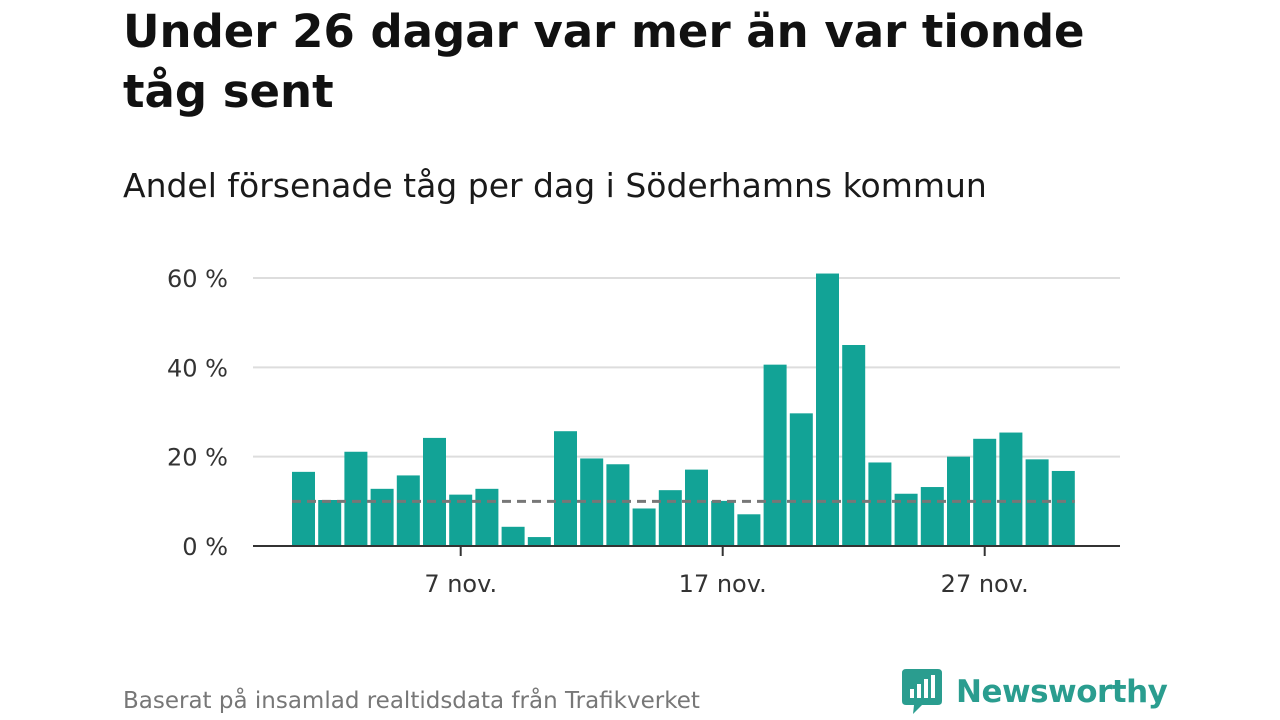 The height and width of the screenshot is (720, 1280). Describe the element at coordinates (985, 584) in the screenshot. I see `x-tick-label: 27 nov.` at that location.